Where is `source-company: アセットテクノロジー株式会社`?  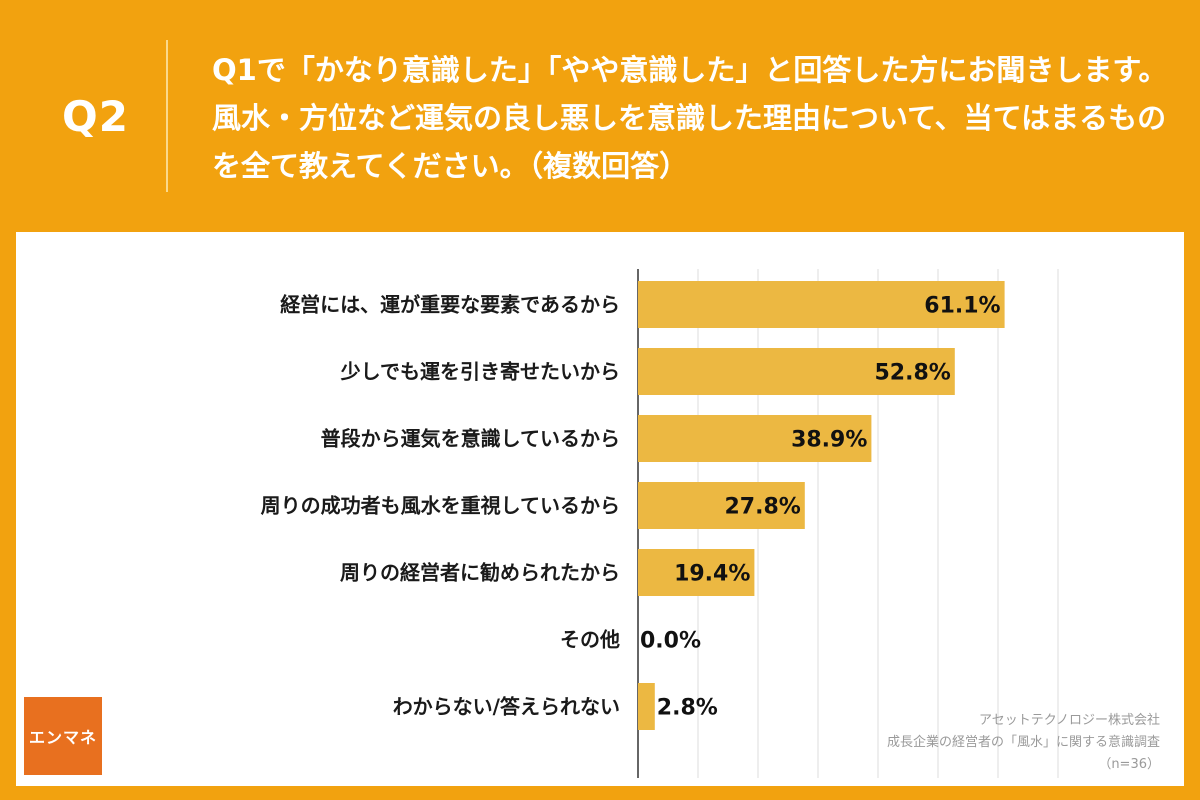
source-company: アセットテクノロジー株式会社 is located at coordinates (1069, 720).